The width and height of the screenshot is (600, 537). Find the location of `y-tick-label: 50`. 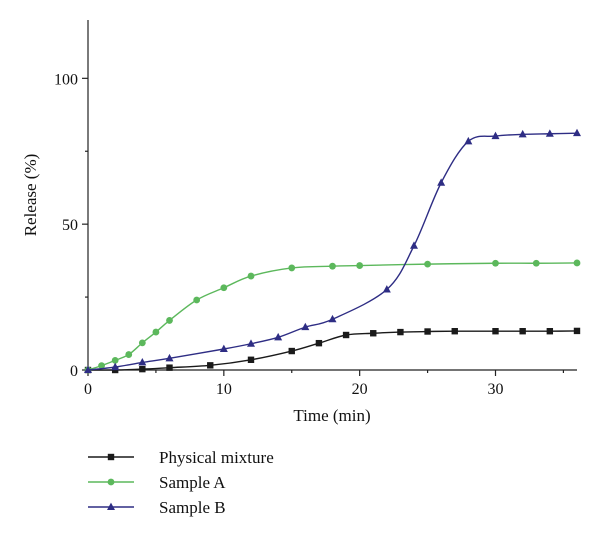

y-tick-label: 50 is located at coordinates (70, 225).